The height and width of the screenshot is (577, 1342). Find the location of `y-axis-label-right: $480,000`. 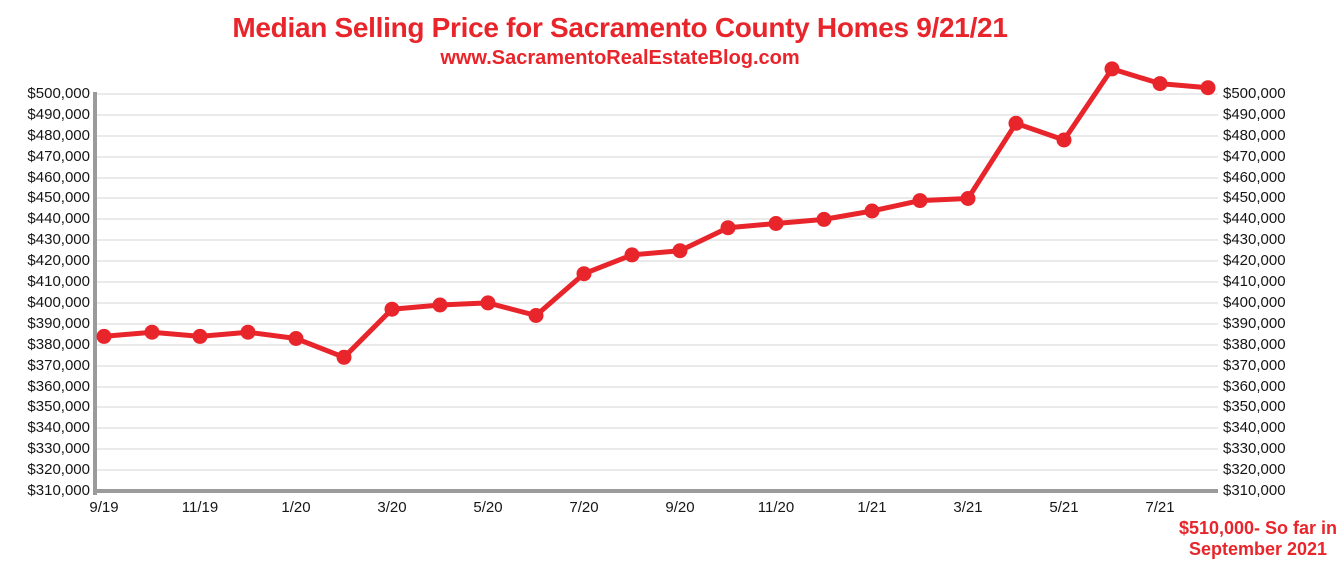

y-axis-label-right: $480,000 is located at coordinates (1254, 135).